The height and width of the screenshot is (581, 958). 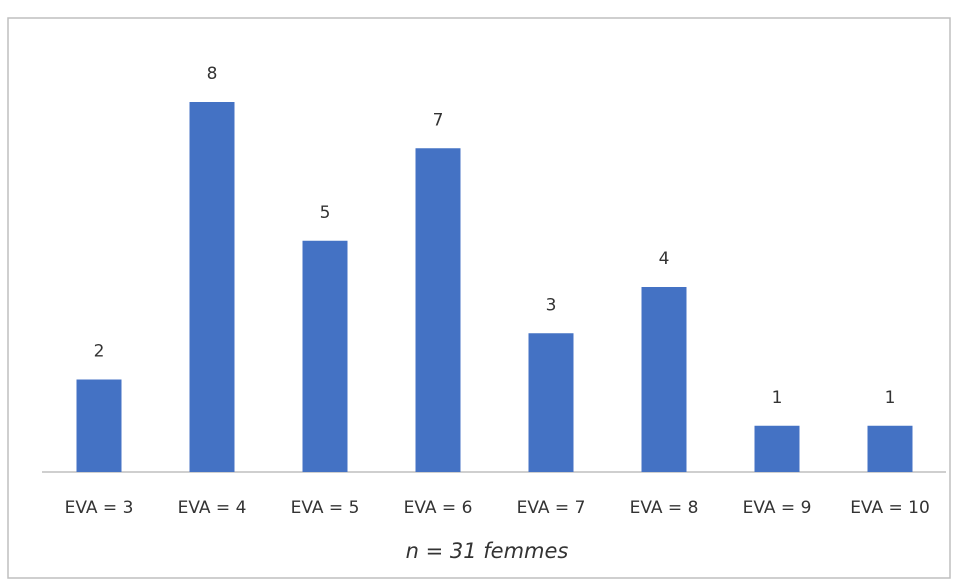 I want to click on x-axis-label: n = 31 femmes, so click(x=487, y=551).